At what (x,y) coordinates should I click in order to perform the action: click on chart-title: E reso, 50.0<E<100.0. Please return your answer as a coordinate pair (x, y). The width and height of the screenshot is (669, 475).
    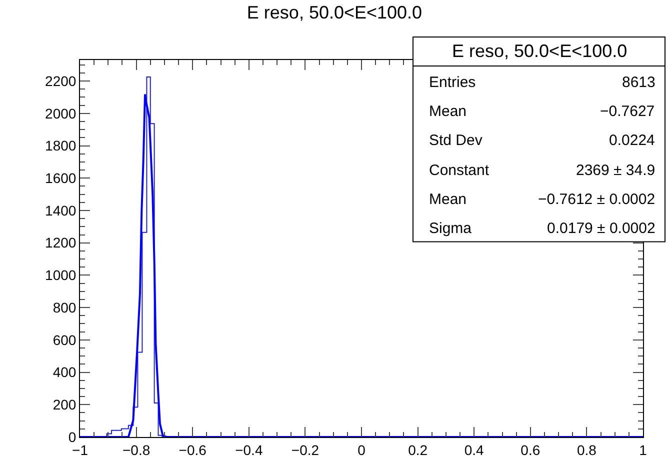
    Looking at the image, I should click on (334, 12).